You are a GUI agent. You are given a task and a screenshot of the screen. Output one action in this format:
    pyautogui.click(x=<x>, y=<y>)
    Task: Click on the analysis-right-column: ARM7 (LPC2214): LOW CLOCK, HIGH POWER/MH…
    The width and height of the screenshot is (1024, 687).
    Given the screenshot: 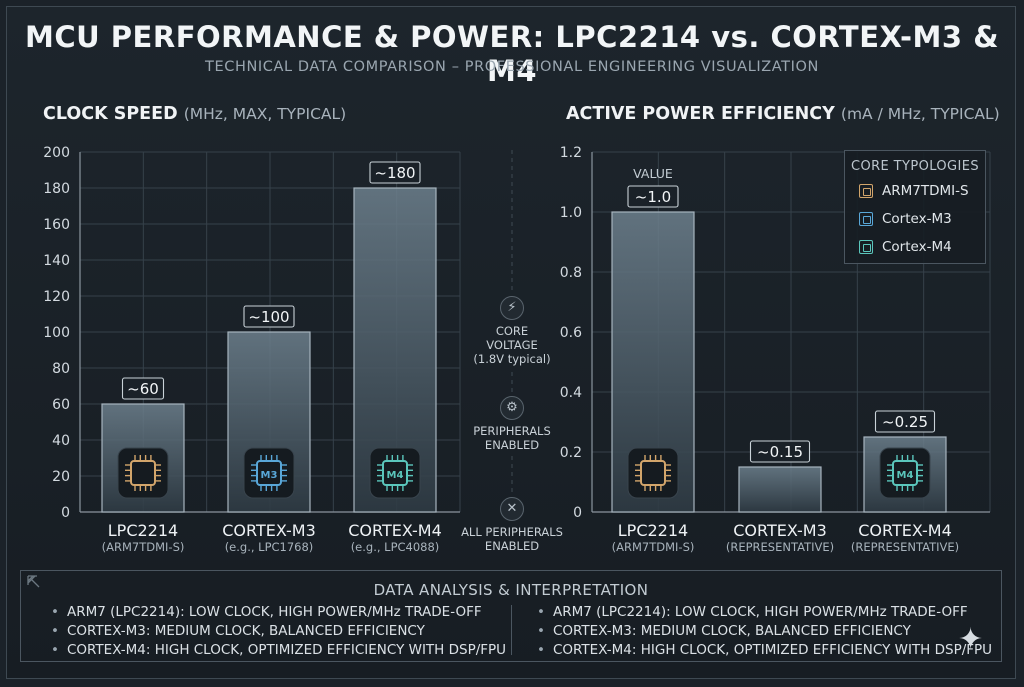 What is the action you would take?
    pyautogui.click(x=772, y=631)
    